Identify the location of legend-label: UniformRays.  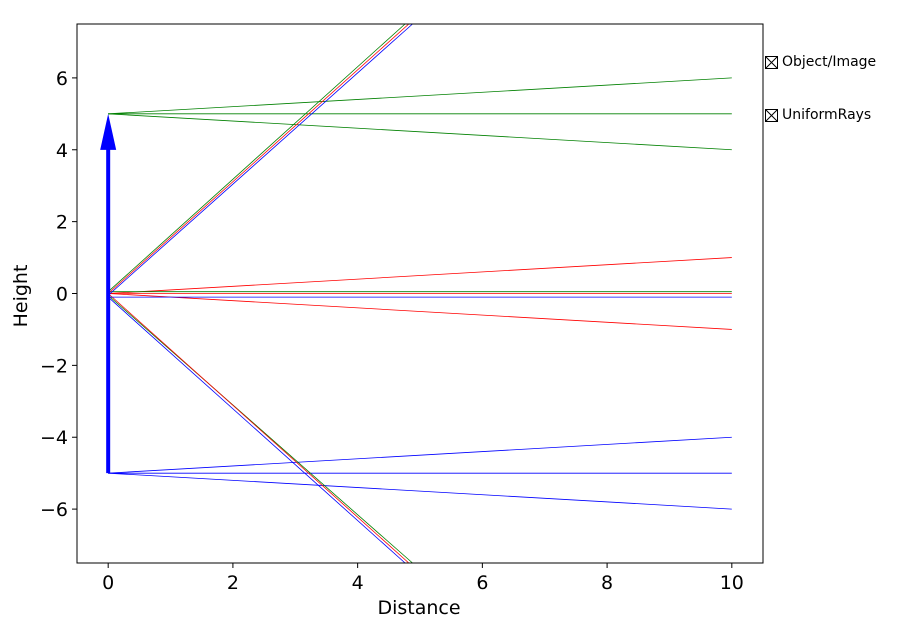
(827, 115).